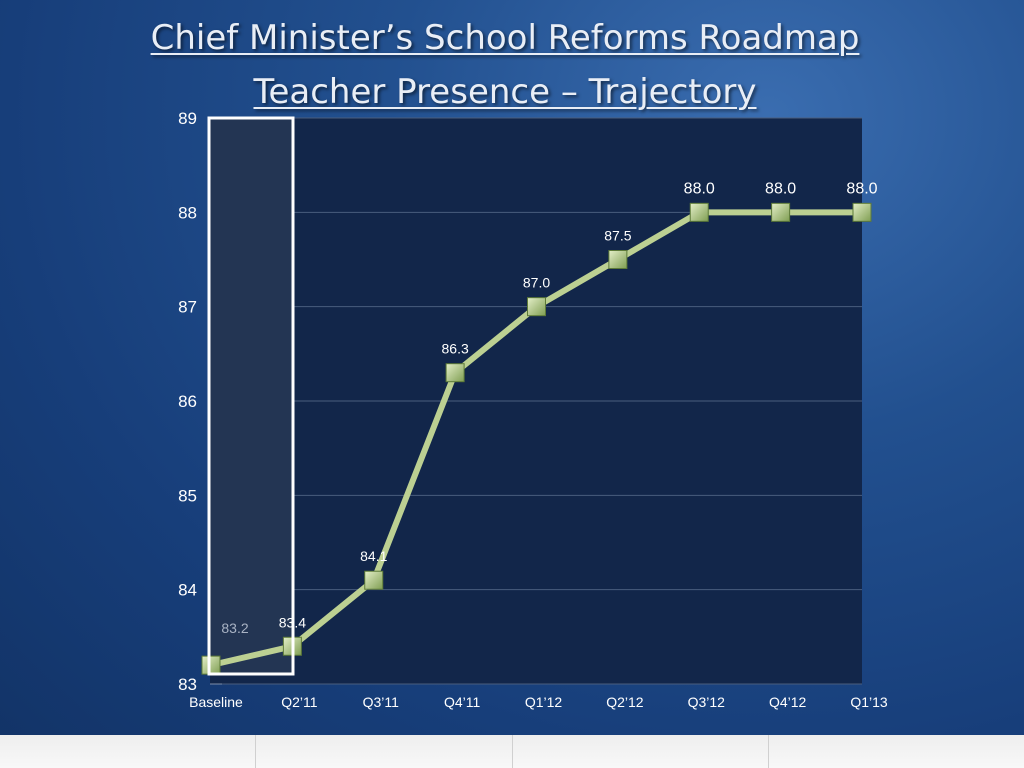  I want to click on y-tick-label: 88, so click(187, 212).